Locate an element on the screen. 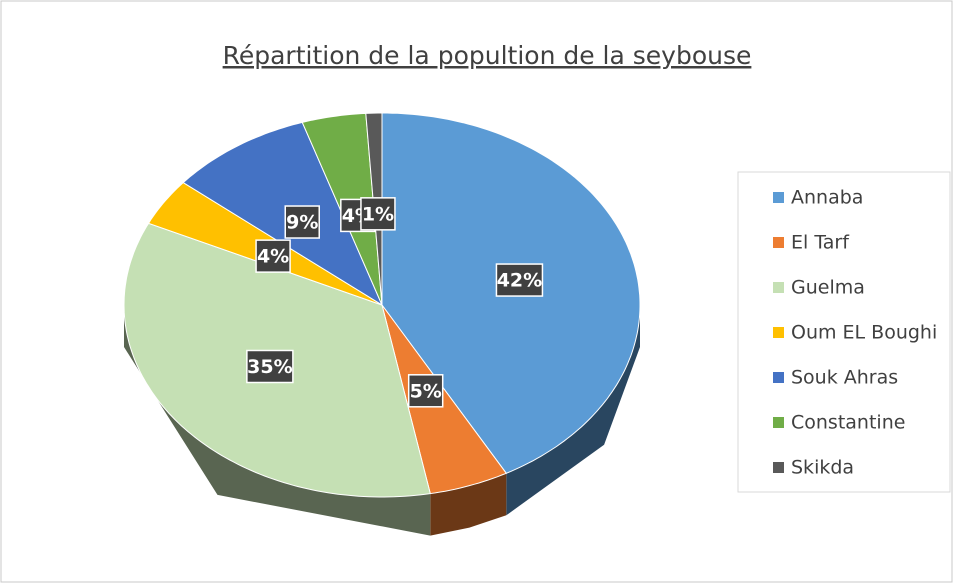 The height and width of the screenshot is (588, 954). data-label-text: 1% is located at coordinates (378, 214).